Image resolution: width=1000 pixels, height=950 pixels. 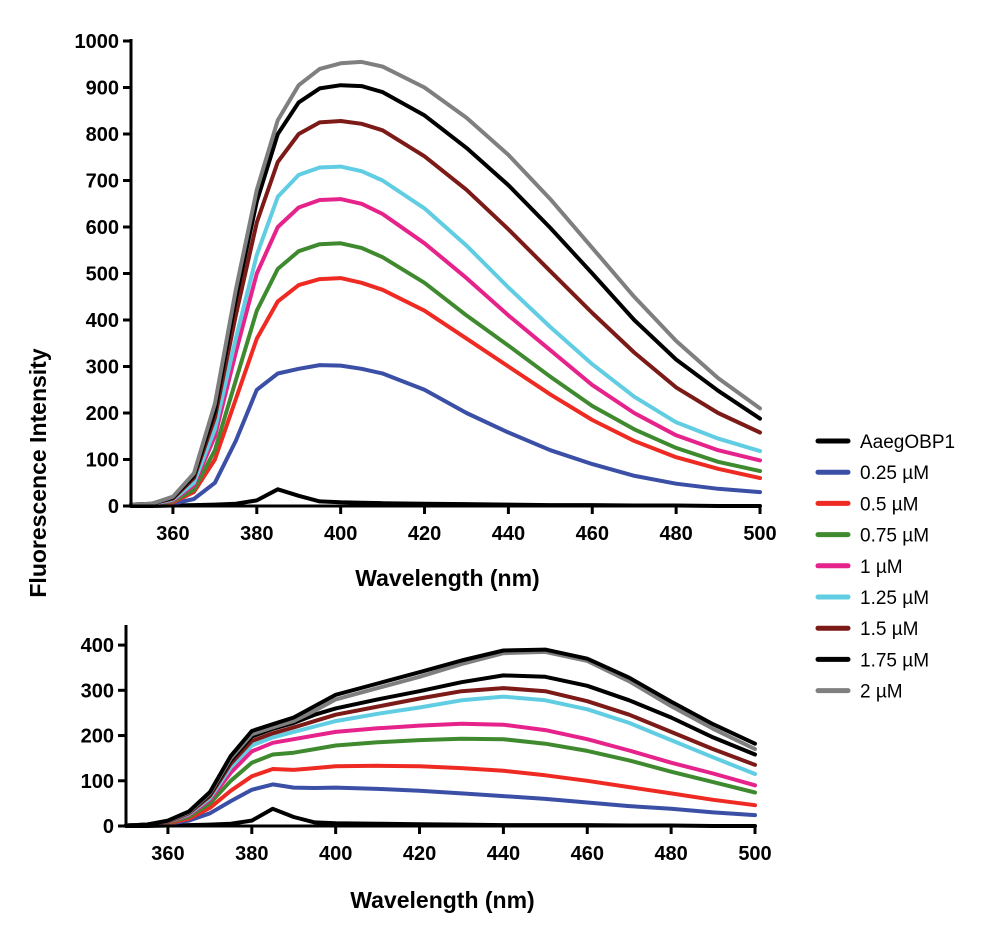 What do you see at coordinates (335, 854) in the screenshot?
I see `bottom-x-tick-label: 400` at bounding box center [335, 854].